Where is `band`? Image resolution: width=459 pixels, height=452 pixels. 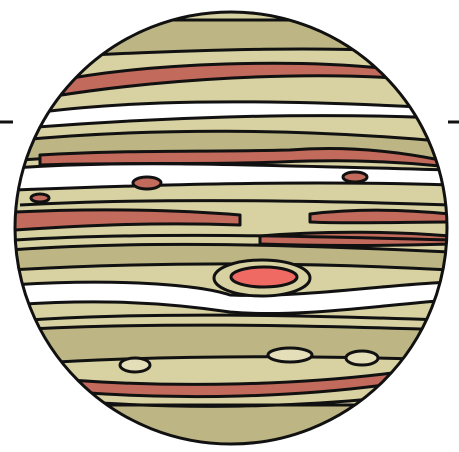 band is located at coordinates (231, 257).